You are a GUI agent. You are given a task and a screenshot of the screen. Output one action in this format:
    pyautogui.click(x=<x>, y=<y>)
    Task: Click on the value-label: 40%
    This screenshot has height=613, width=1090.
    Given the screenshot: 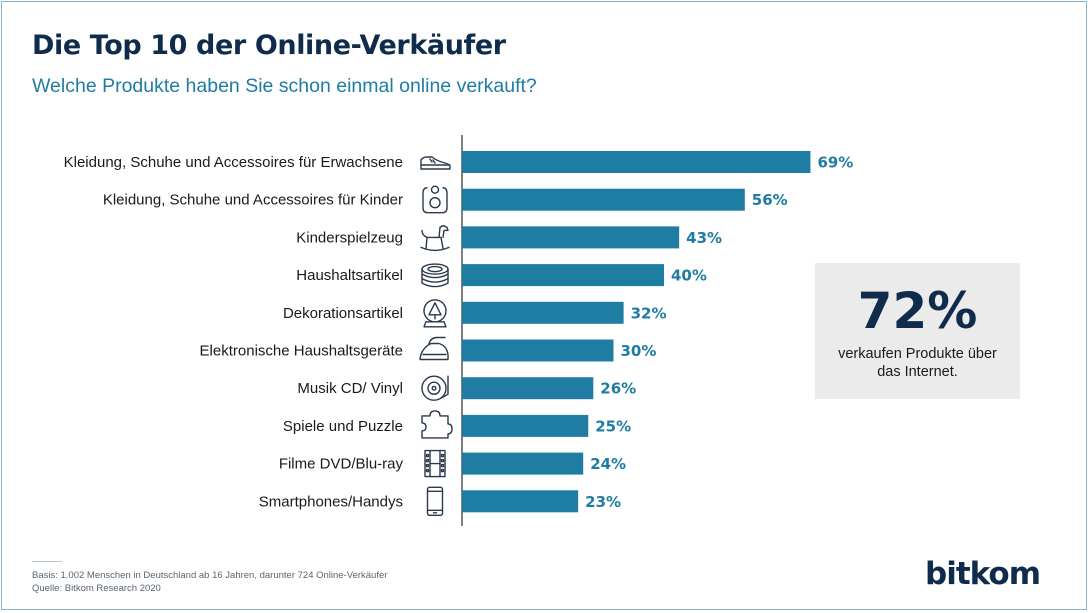 What is the action you would take?
    pyautogui.click(x=689, y=276)
    